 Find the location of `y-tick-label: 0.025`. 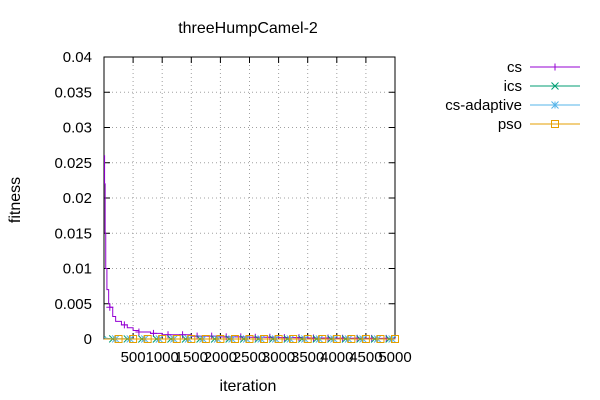

y-tick-label: 0.025 is located at coordinates (73, 163).